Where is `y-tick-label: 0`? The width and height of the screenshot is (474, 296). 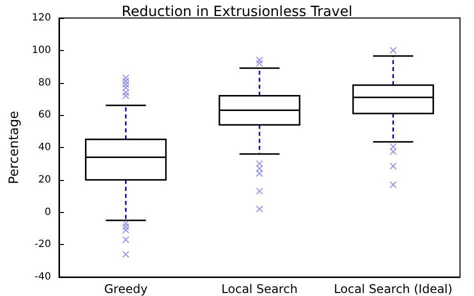
y-tick-label: 0 is located at coordinates (47, 212).